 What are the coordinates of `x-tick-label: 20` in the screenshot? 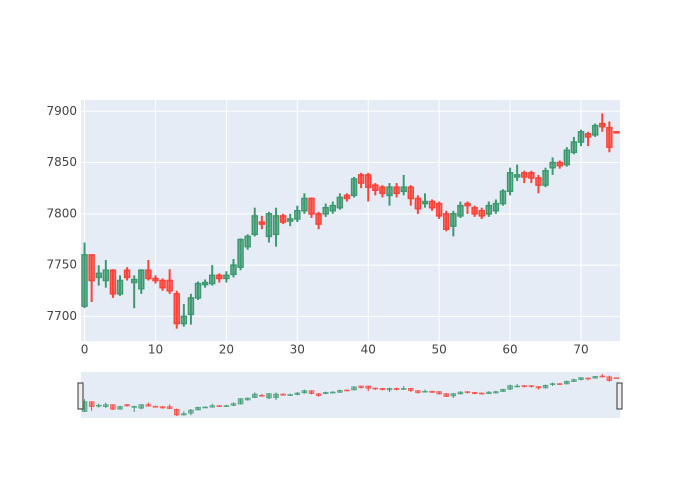 It's located at (226, 350).